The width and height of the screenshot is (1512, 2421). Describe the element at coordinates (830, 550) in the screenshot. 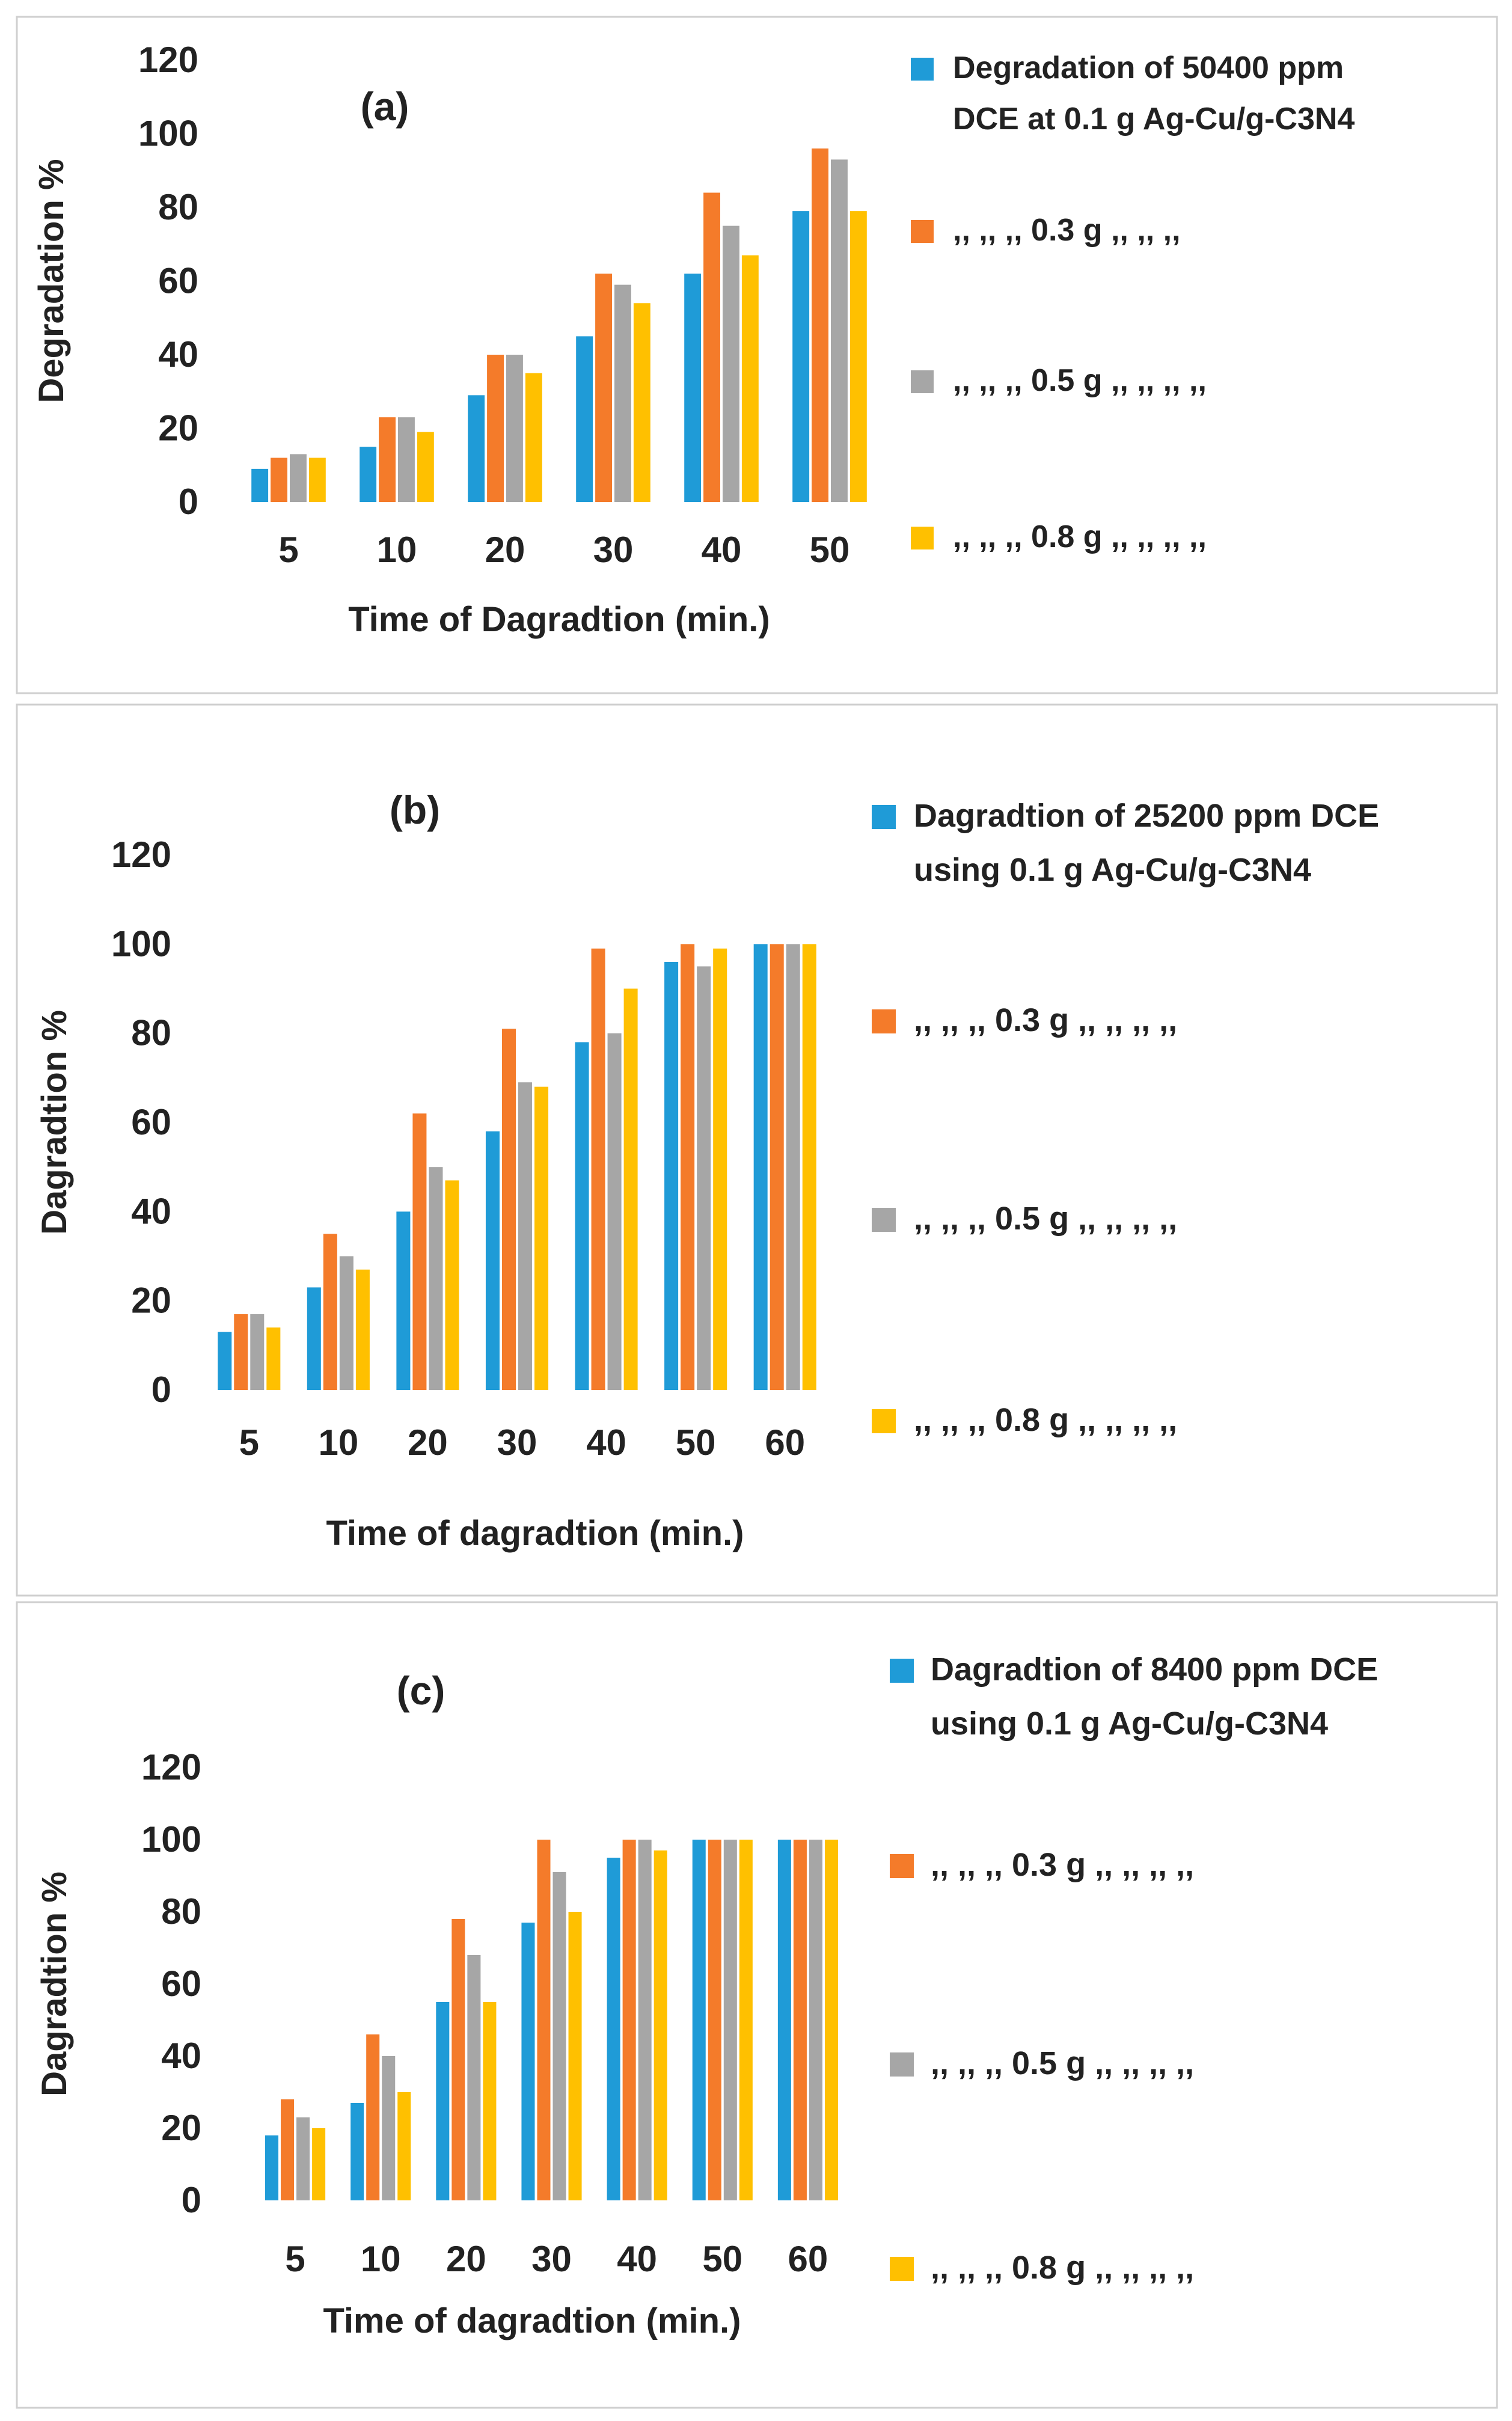

I see `x-tick-label: 50` at that location.